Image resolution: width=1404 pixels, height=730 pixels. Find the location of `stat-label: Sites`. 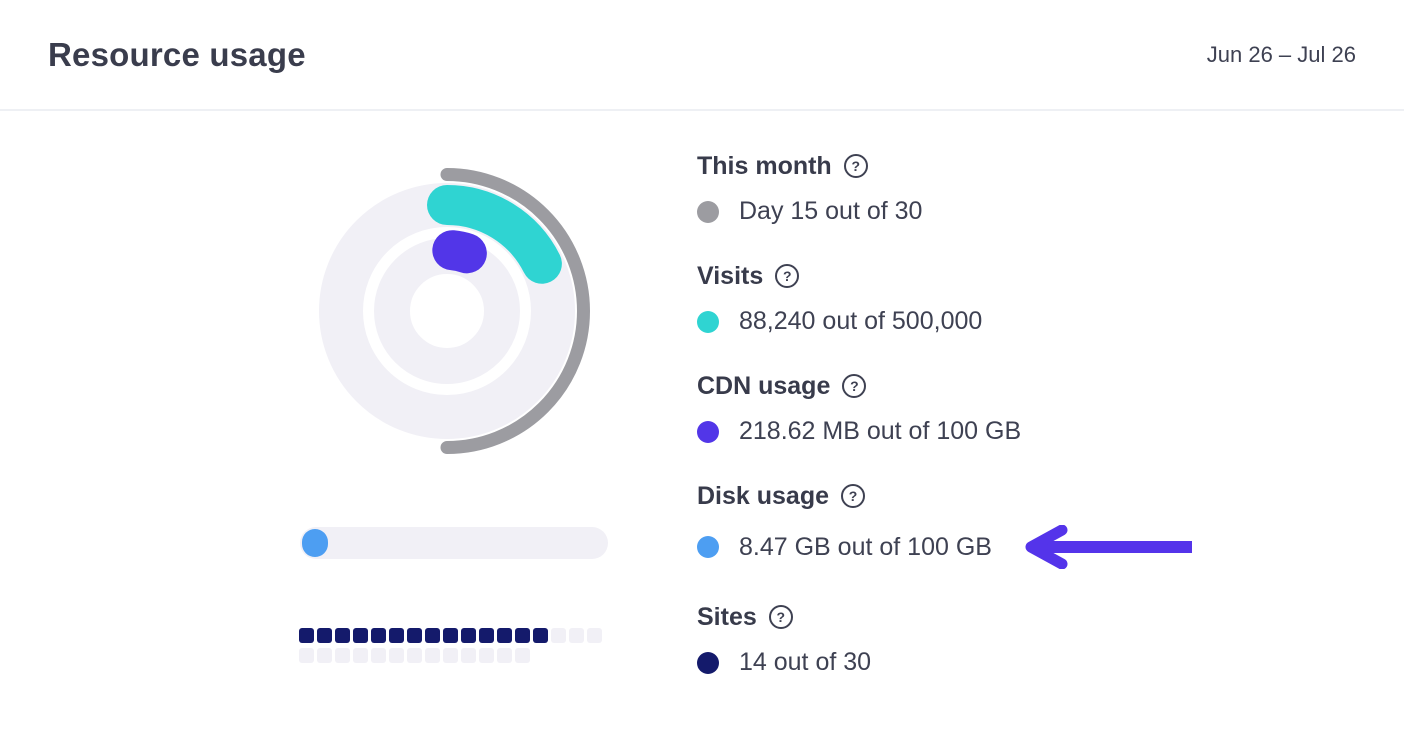

stat-label: Sites is located at coordinates (727, 617).